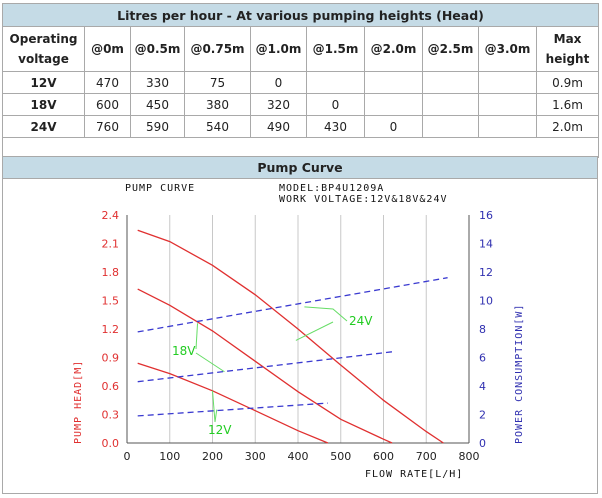 The image size is (602, 498). What do you see at coordinates (363, 199) in the screenshot?
I see `chart-work-voltage: WORK VOLTAGE:12V&18V&24V` at bounding box center [363, 199].